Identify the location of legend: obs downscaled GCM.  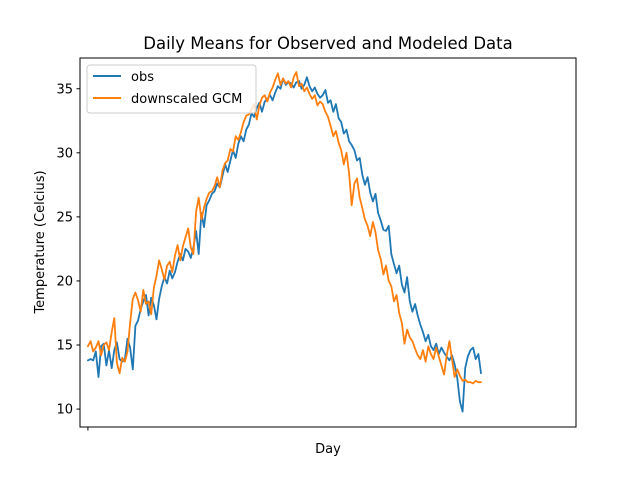
(171, 89).